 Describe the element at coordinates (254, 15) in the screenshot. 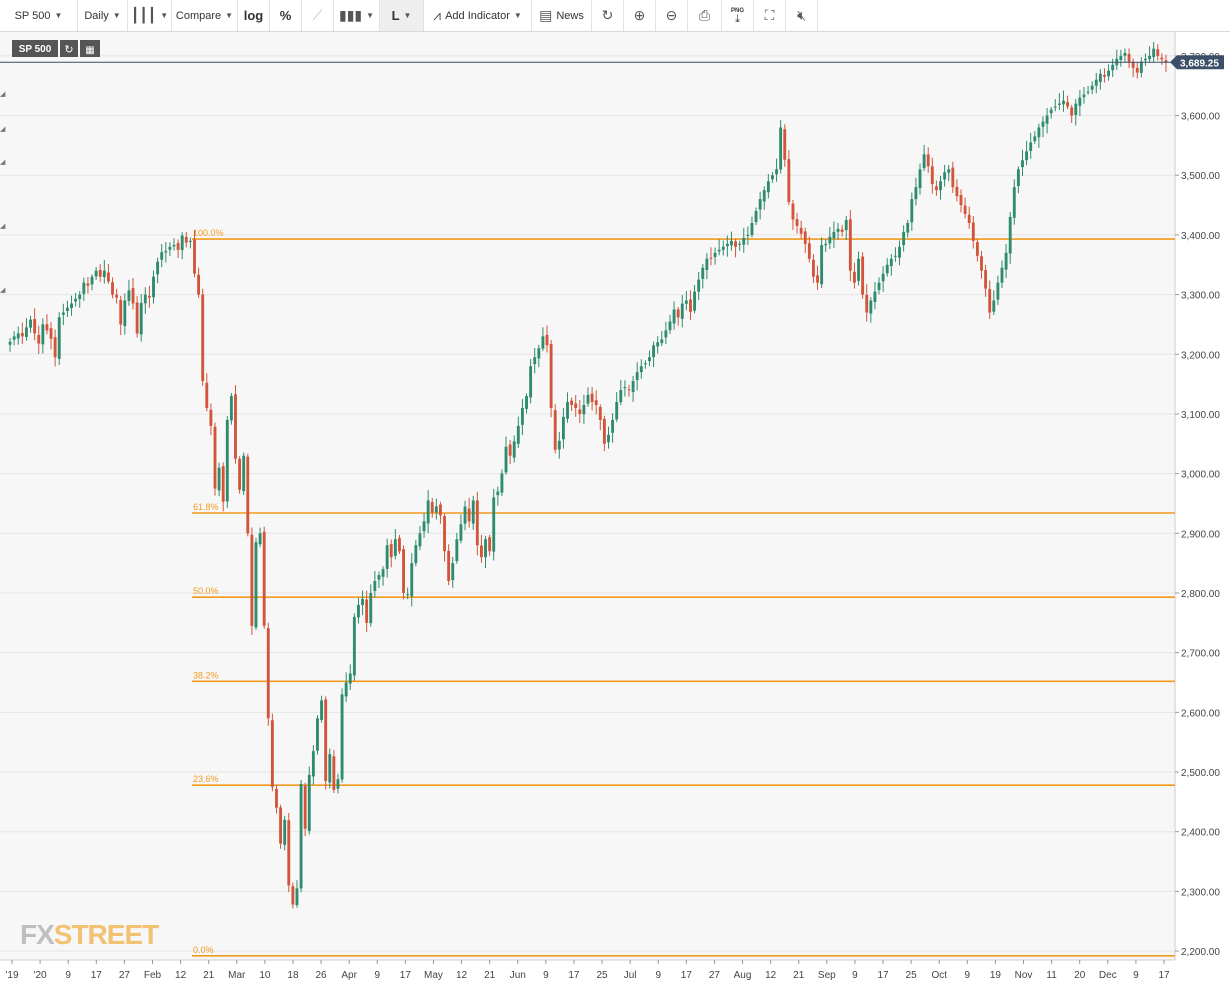

I see `log-scale-button: log` at that location.